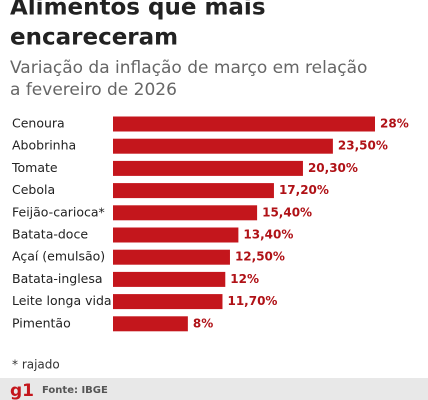 The image size is (428, 400). I want to click on value-label: 20,30%, so click(333, 168).